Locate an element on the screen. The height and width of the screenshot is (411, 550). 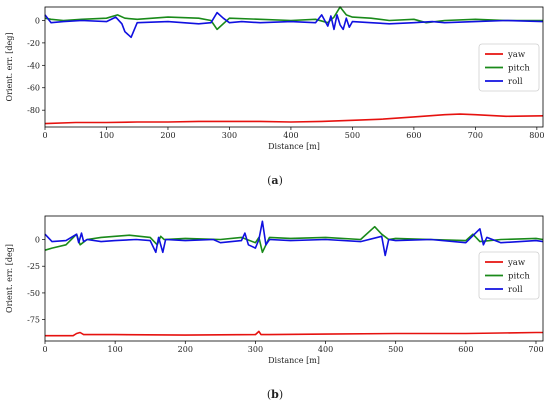
caption-a: (a) is located at coordinates (275, 180).